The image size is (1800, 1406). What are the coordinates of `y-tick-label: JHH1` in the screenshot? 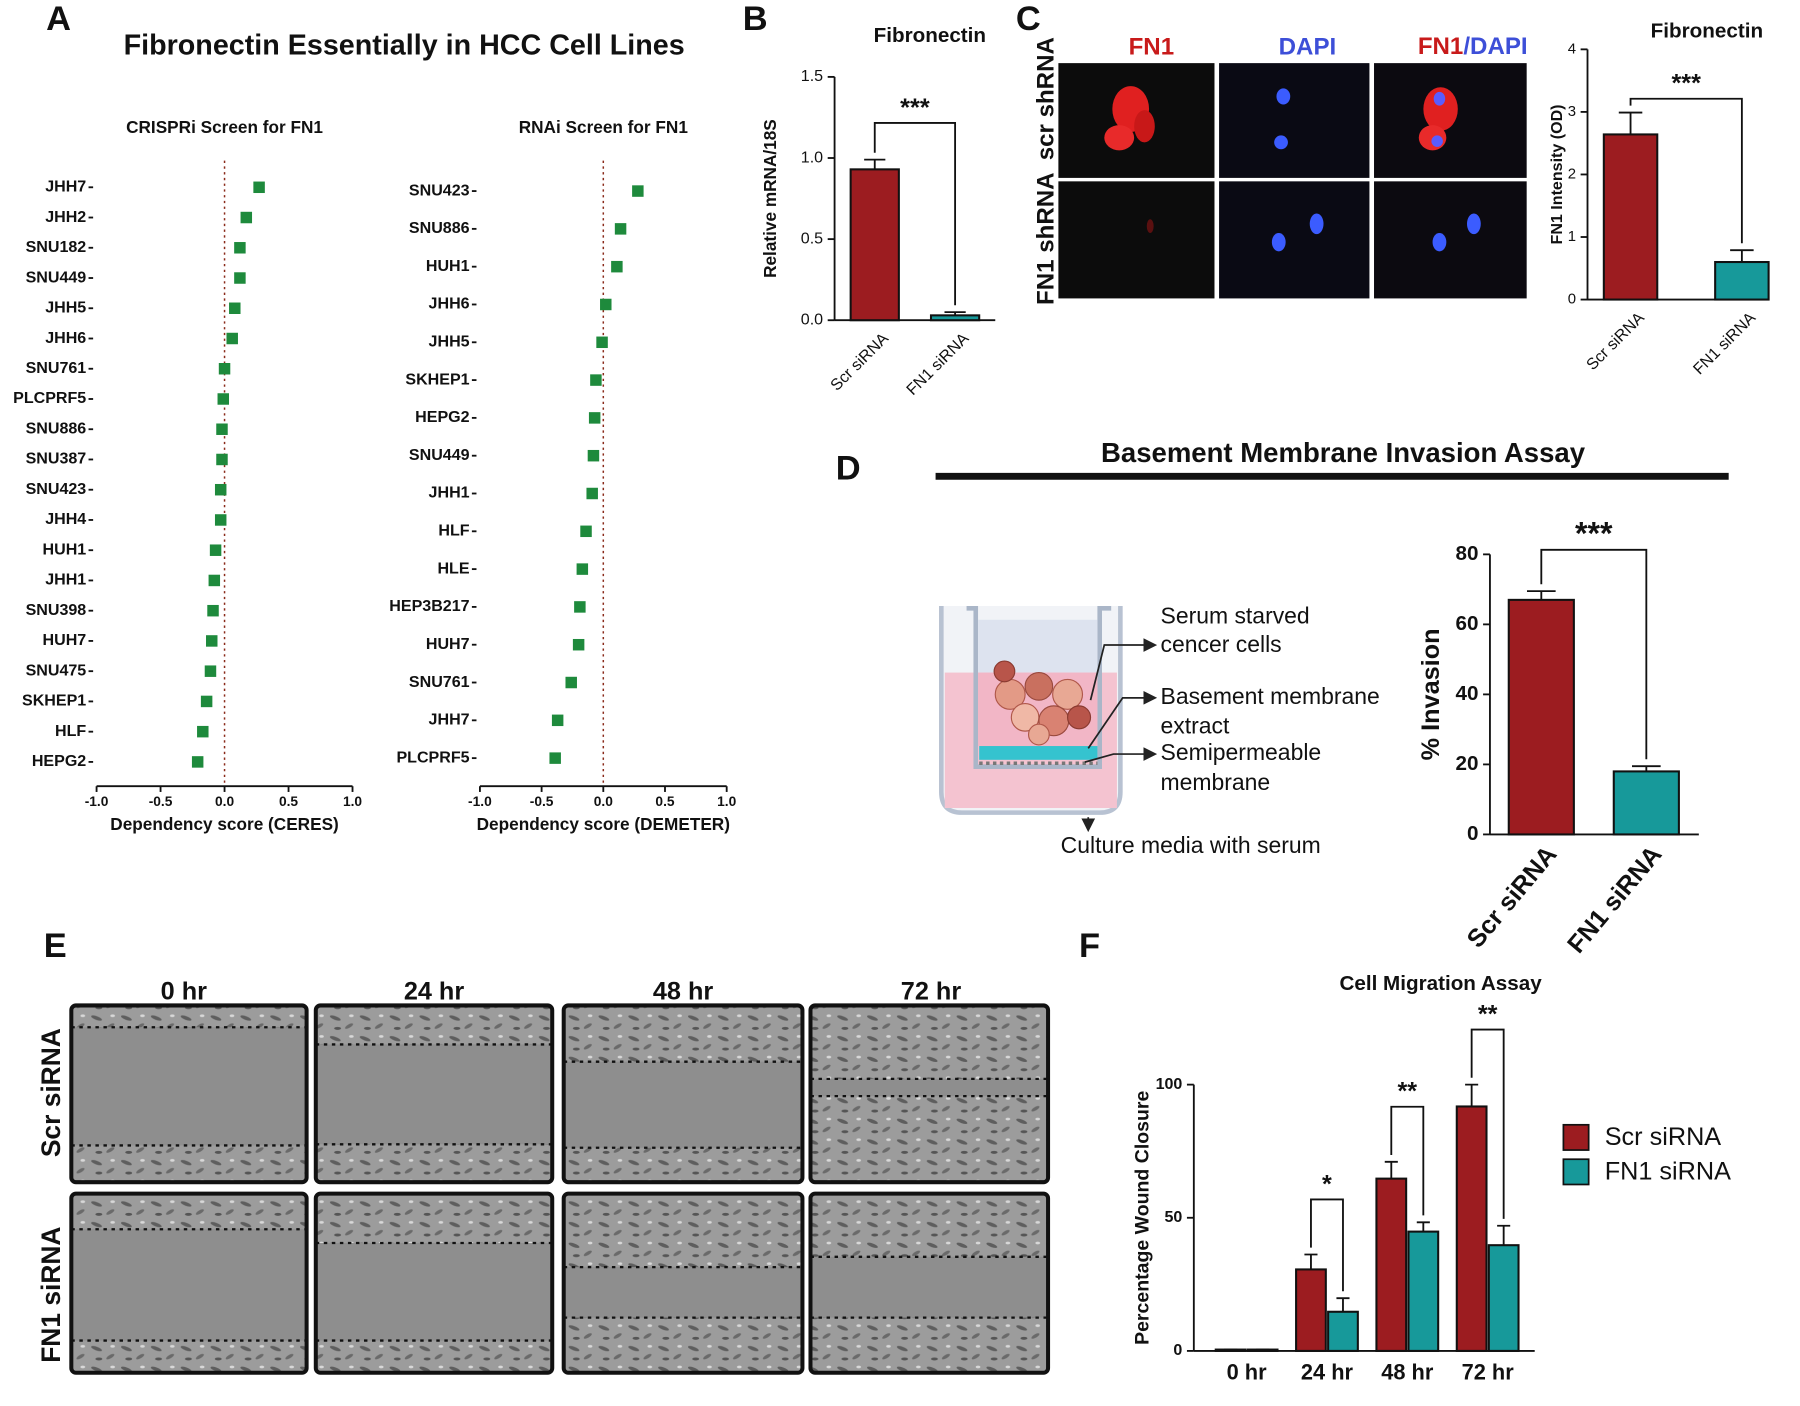 It's located at (65, 580).